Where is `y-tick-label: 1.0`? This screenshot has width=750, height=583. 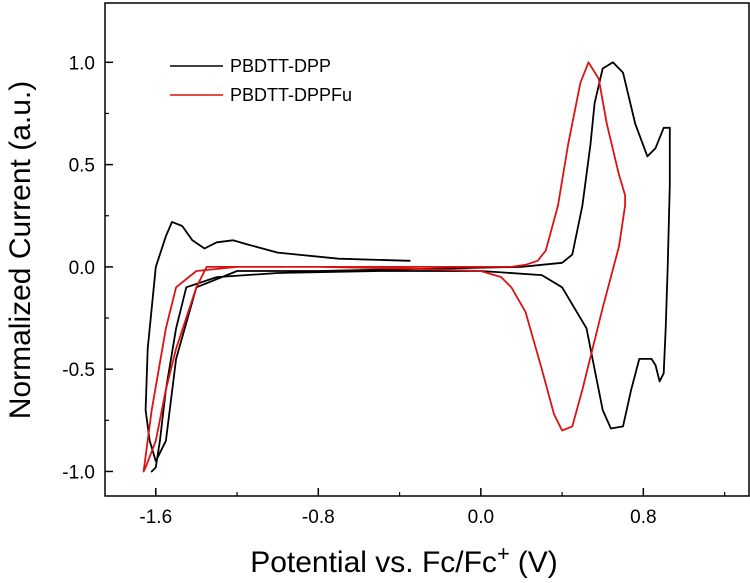 y-tick-label: 1.0 is located at coordinates (82, 63).